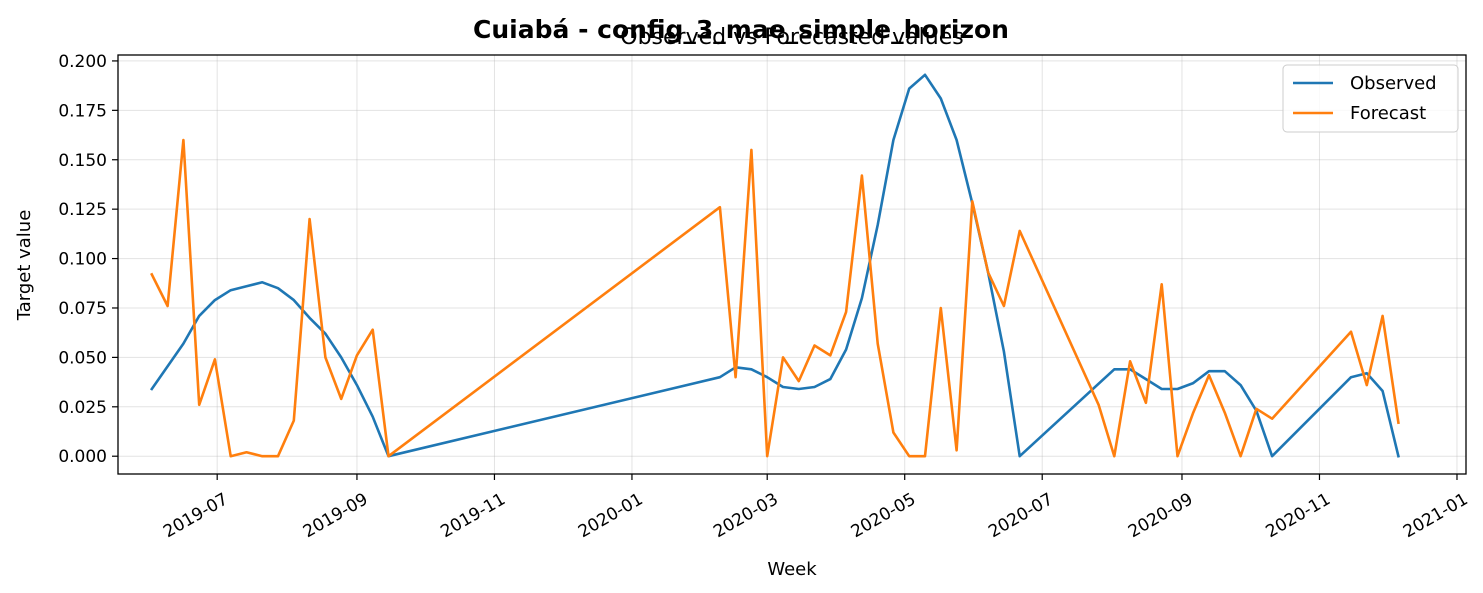 The width and height of the screenshot is (1483, 593). I want to click on legend-label-forecast: Forecast, so click(1388, 113).